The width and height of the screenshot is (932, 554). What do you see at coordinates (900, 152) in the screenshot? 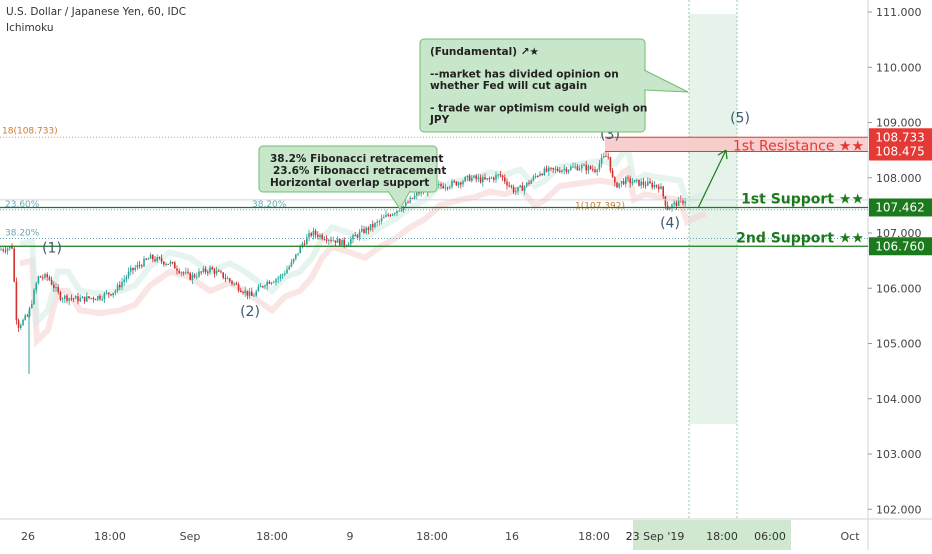
I see `resistance-price-low: 108.475` at bounding box center [900, 152].